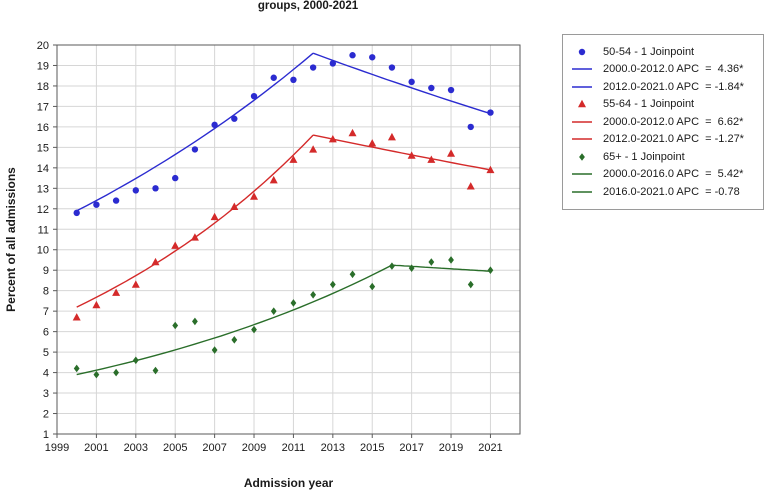 This screenshot has width=767, height=493. I want to click on legend-label: 2016.0-2021.0 APC = -0.78, so click(671, 191).